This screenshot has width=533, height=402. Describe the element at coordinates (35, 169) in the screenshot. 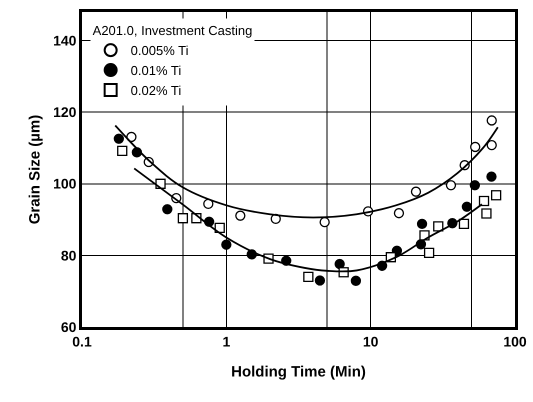

I see `y-axis-title: Grain Size (µm)` at that location.